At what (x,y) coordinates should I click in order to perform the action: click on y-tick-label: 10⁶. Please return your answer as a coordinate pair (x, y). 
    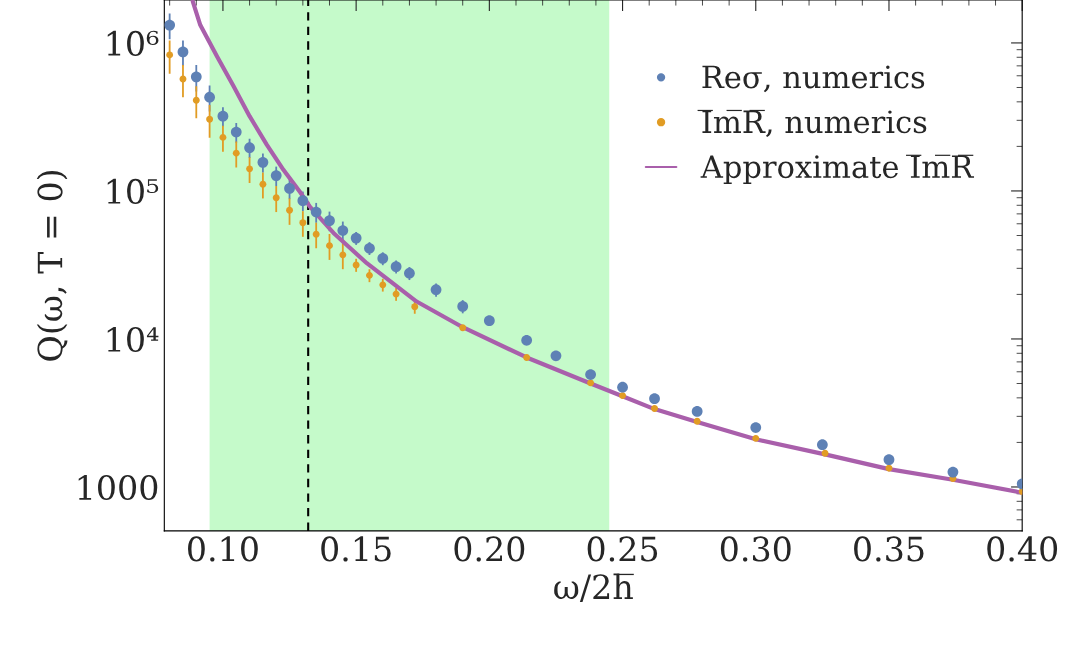
    Looking at the image, I should click on (133, 43).